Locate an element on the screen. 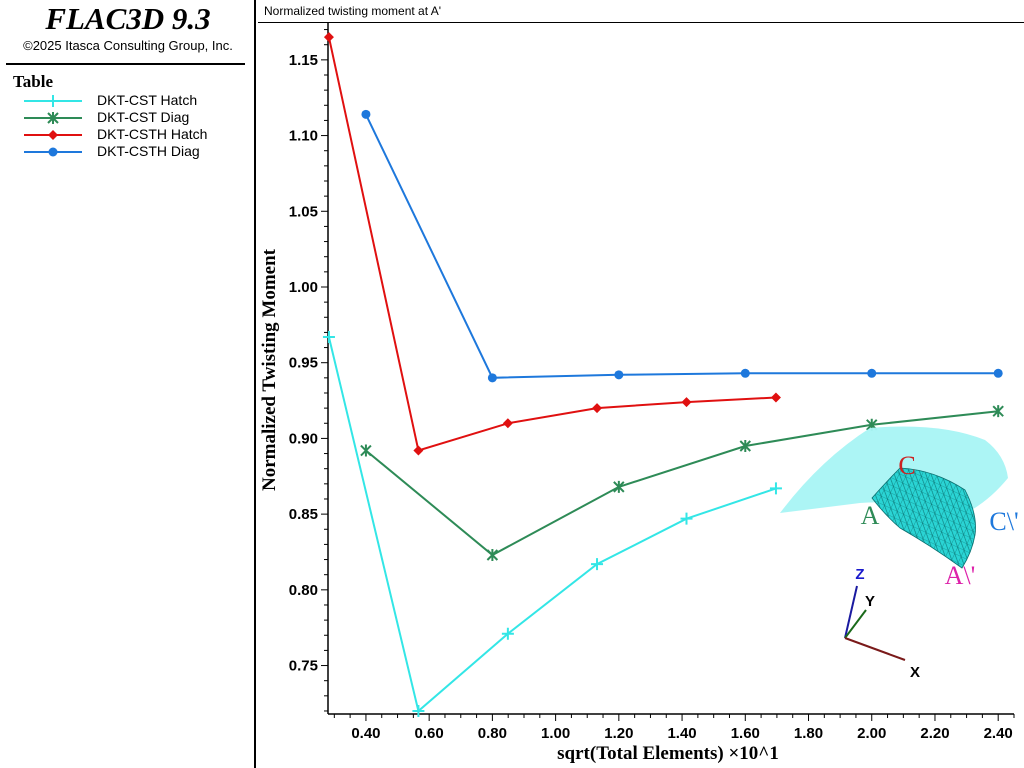 This screenshot has width=1024, height=768. x-tick-label: 2.00 is located at coordinates (871, 733).